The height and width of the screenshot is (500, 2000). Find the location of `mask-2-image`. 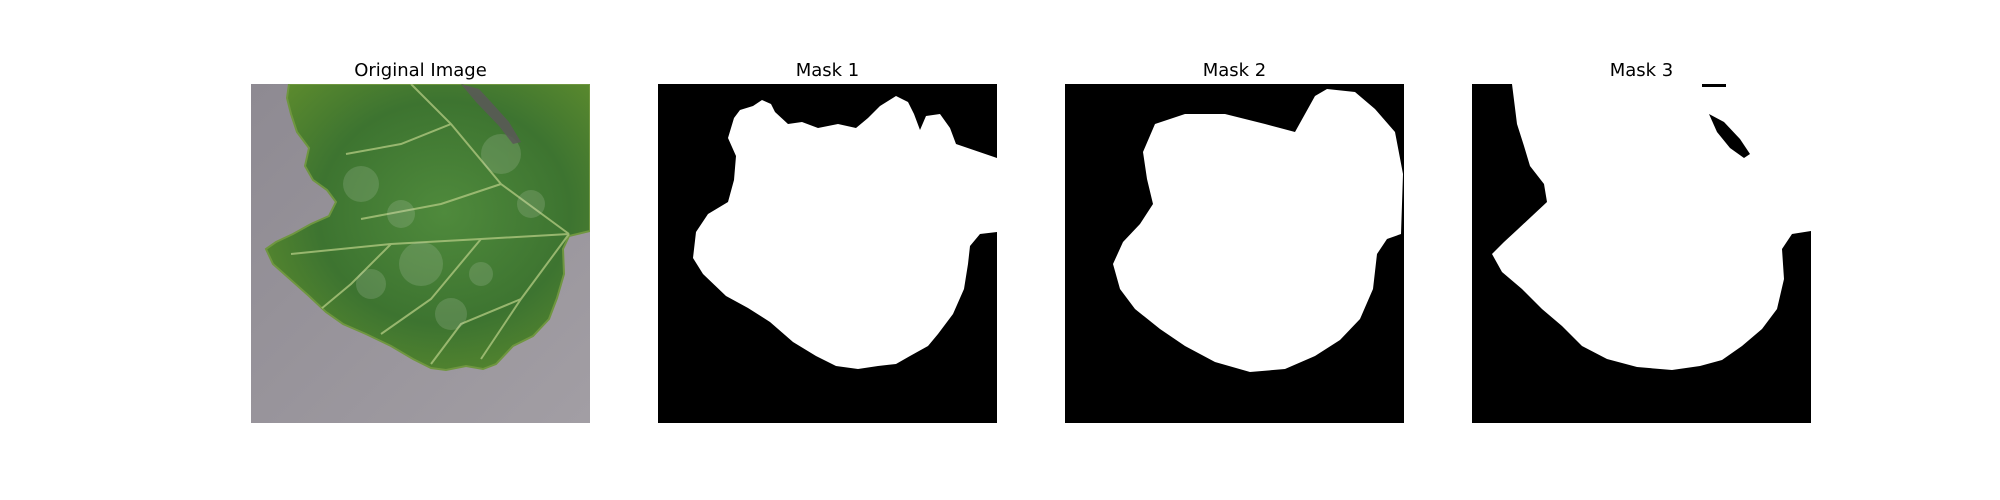

mask-2-image is located at coordinates (1234, 253).